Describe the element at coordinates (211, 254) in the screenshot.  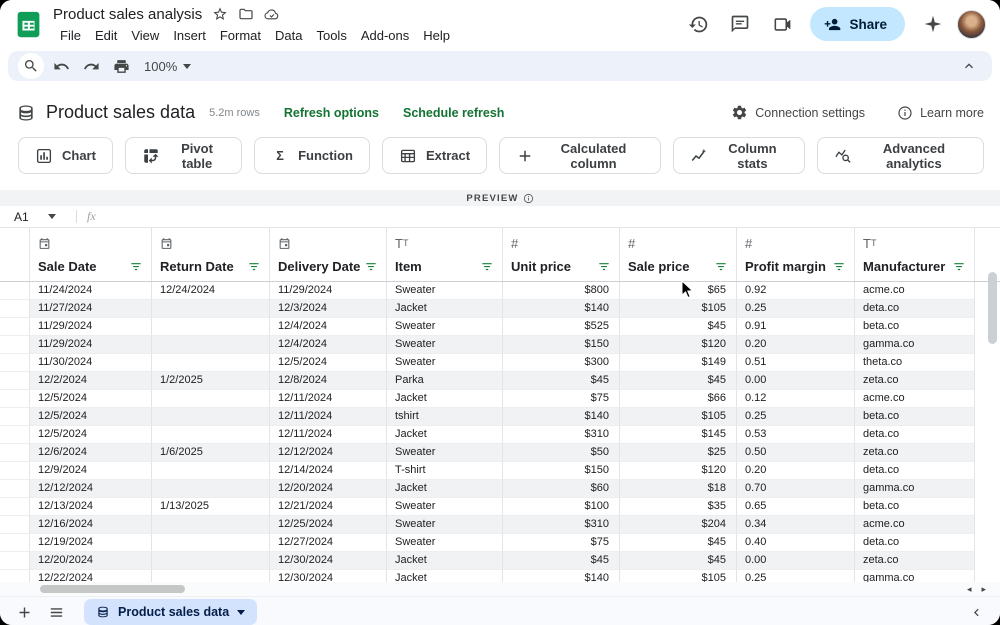
I see `column-header-return-date: Return Date` at that location.